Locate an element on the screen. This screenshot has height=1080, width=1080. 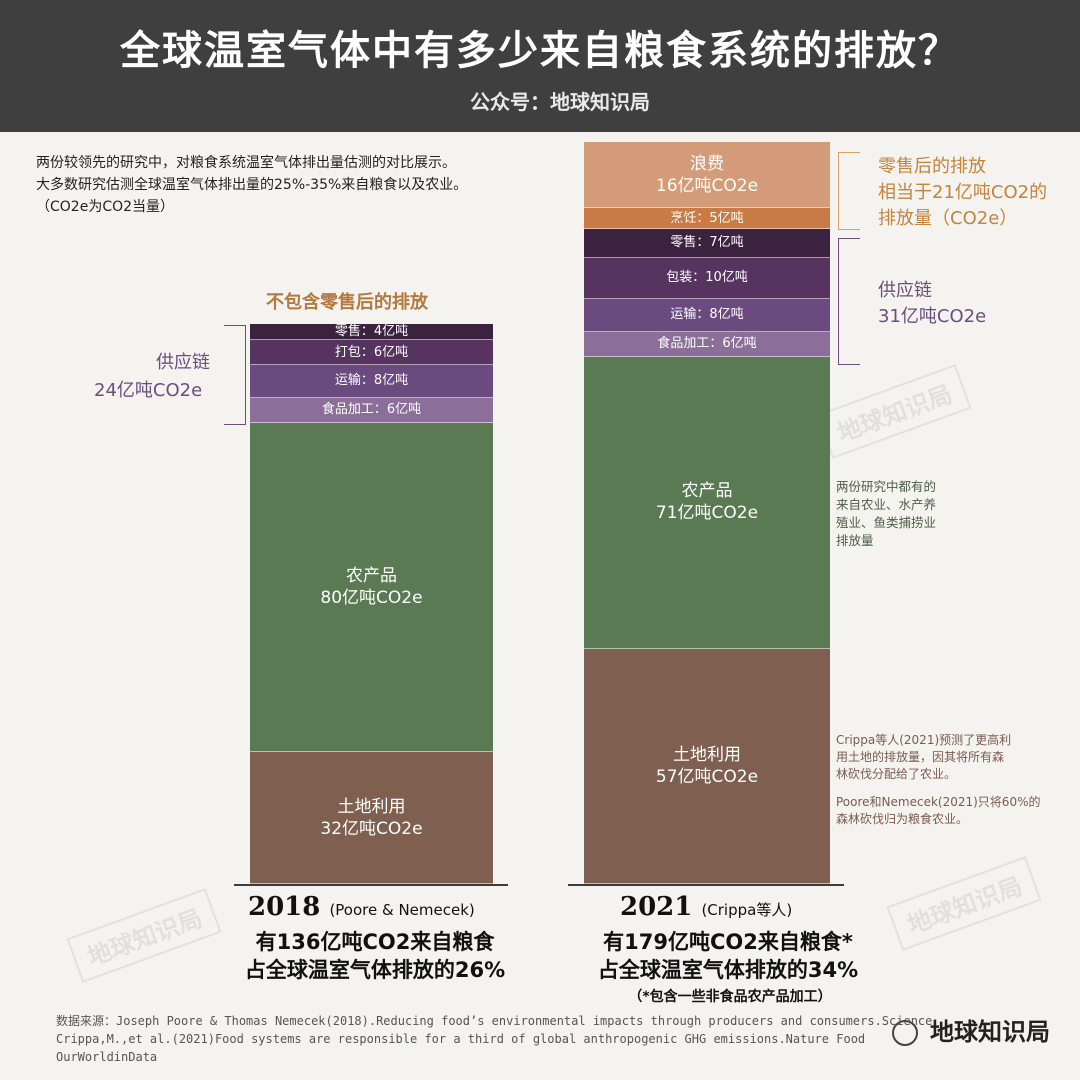
page-title: 全球温室气体中有多少来自粮食系统的排放？ is located at coordinates (540, 51).